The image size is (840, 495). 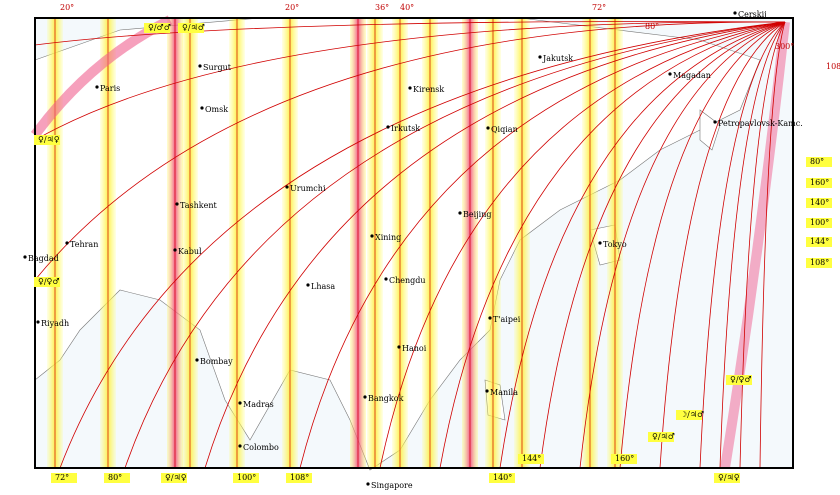 What do you see at coordinates (323, 286) in the screenshot?
I see `city-name: Lhasa` at bounding box center [323, 286].